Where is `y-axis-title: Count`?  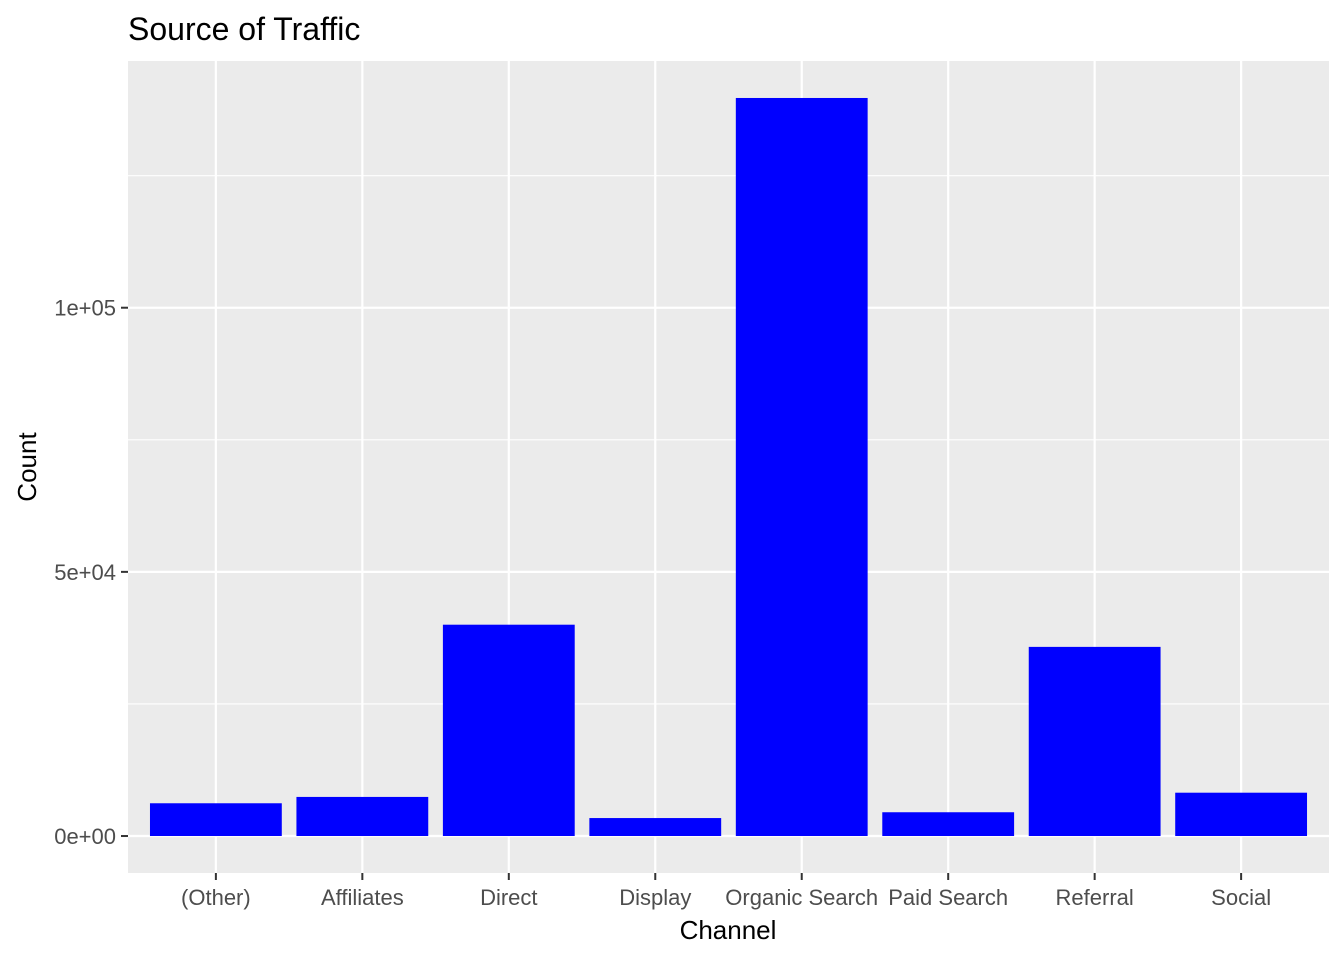
y-axis-title: Count is located at coordinates (27, 467).